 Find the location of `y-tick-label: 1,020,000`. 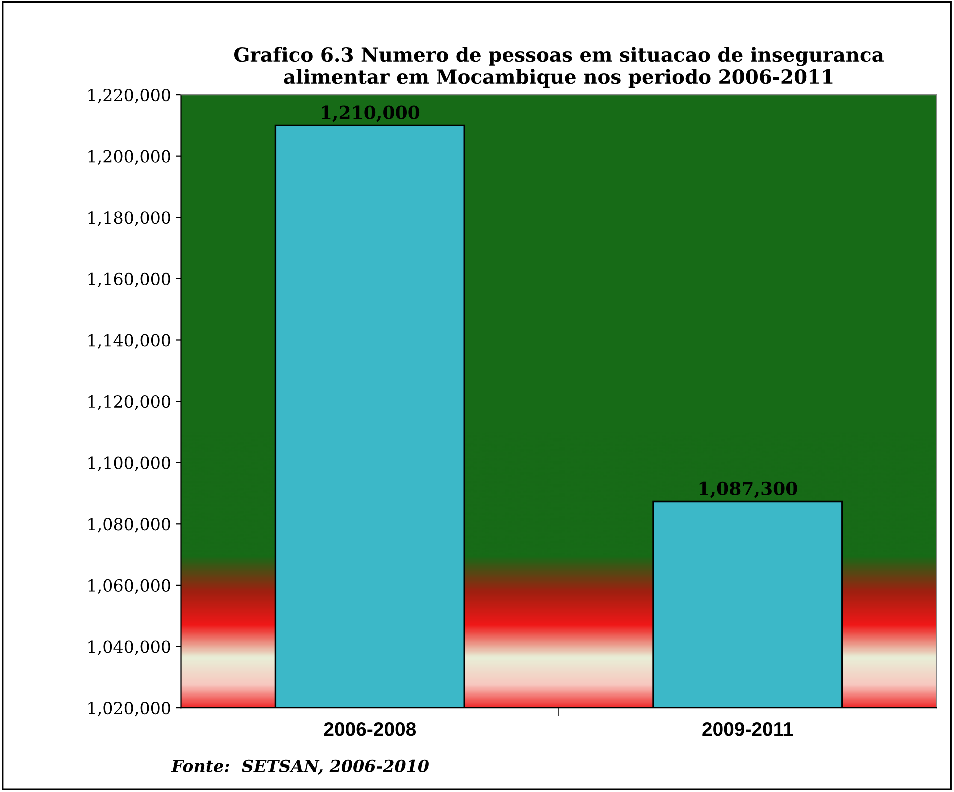

y-tick-label: 1,020,000 is located at coordinates (129, 709).